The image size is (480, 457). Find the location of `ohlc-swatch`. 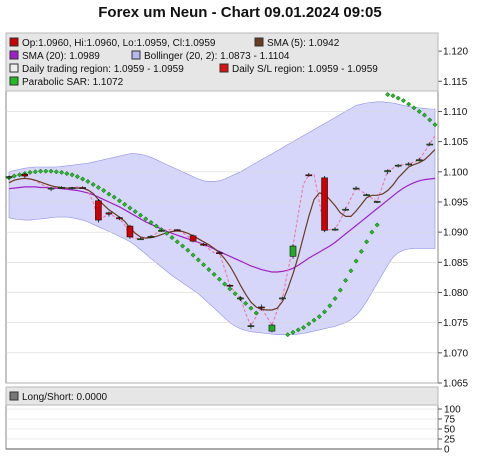

ohlc-swatch is located at coordinates (14, 42).